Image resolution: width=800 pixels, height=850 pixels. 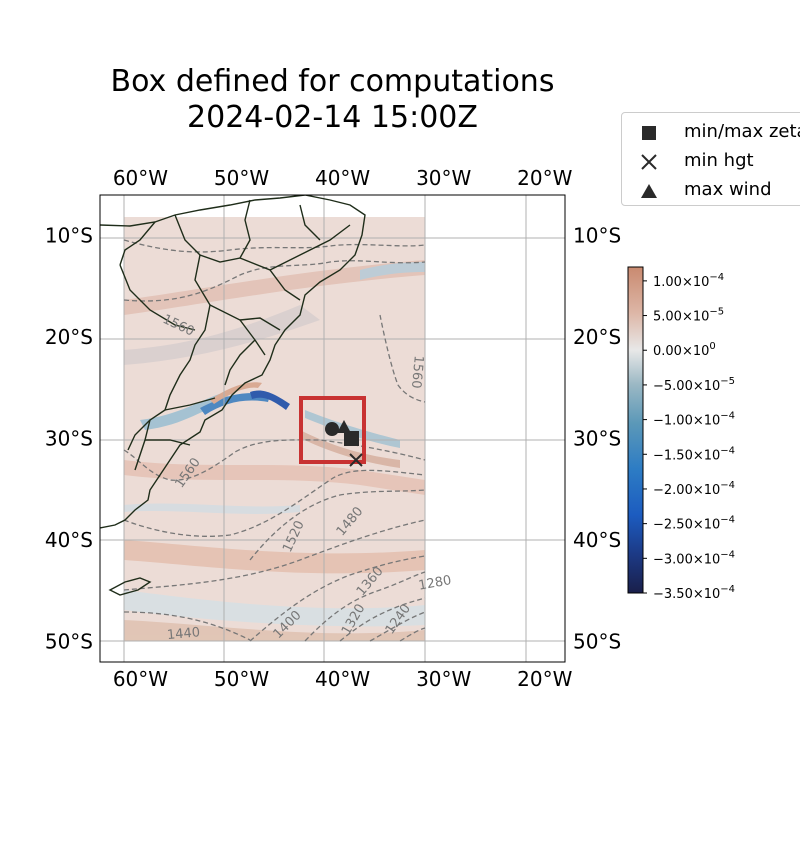 I want to click on colorbar-tick-label: 0.00×100, so click(x=684, y=350).